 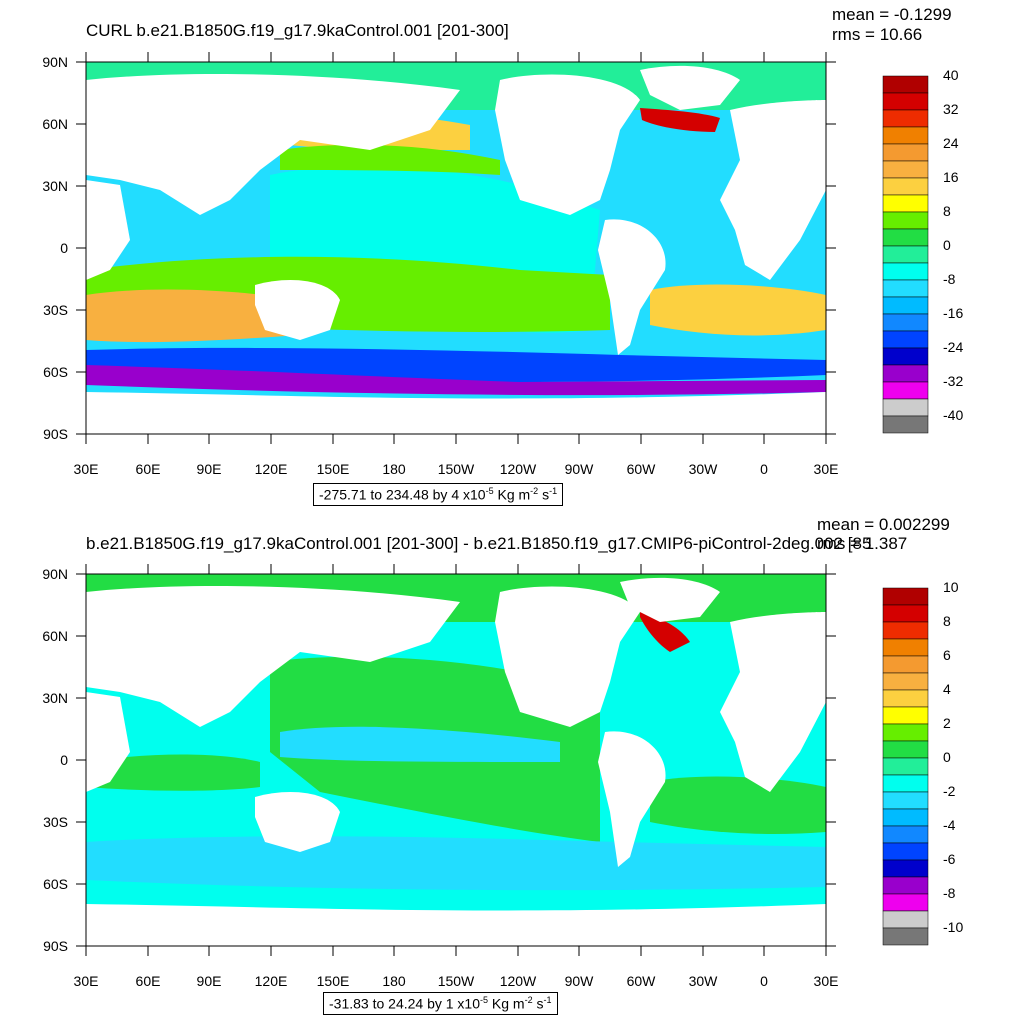 I want to click on southern-yellow-band, so click(x=193, y=316).